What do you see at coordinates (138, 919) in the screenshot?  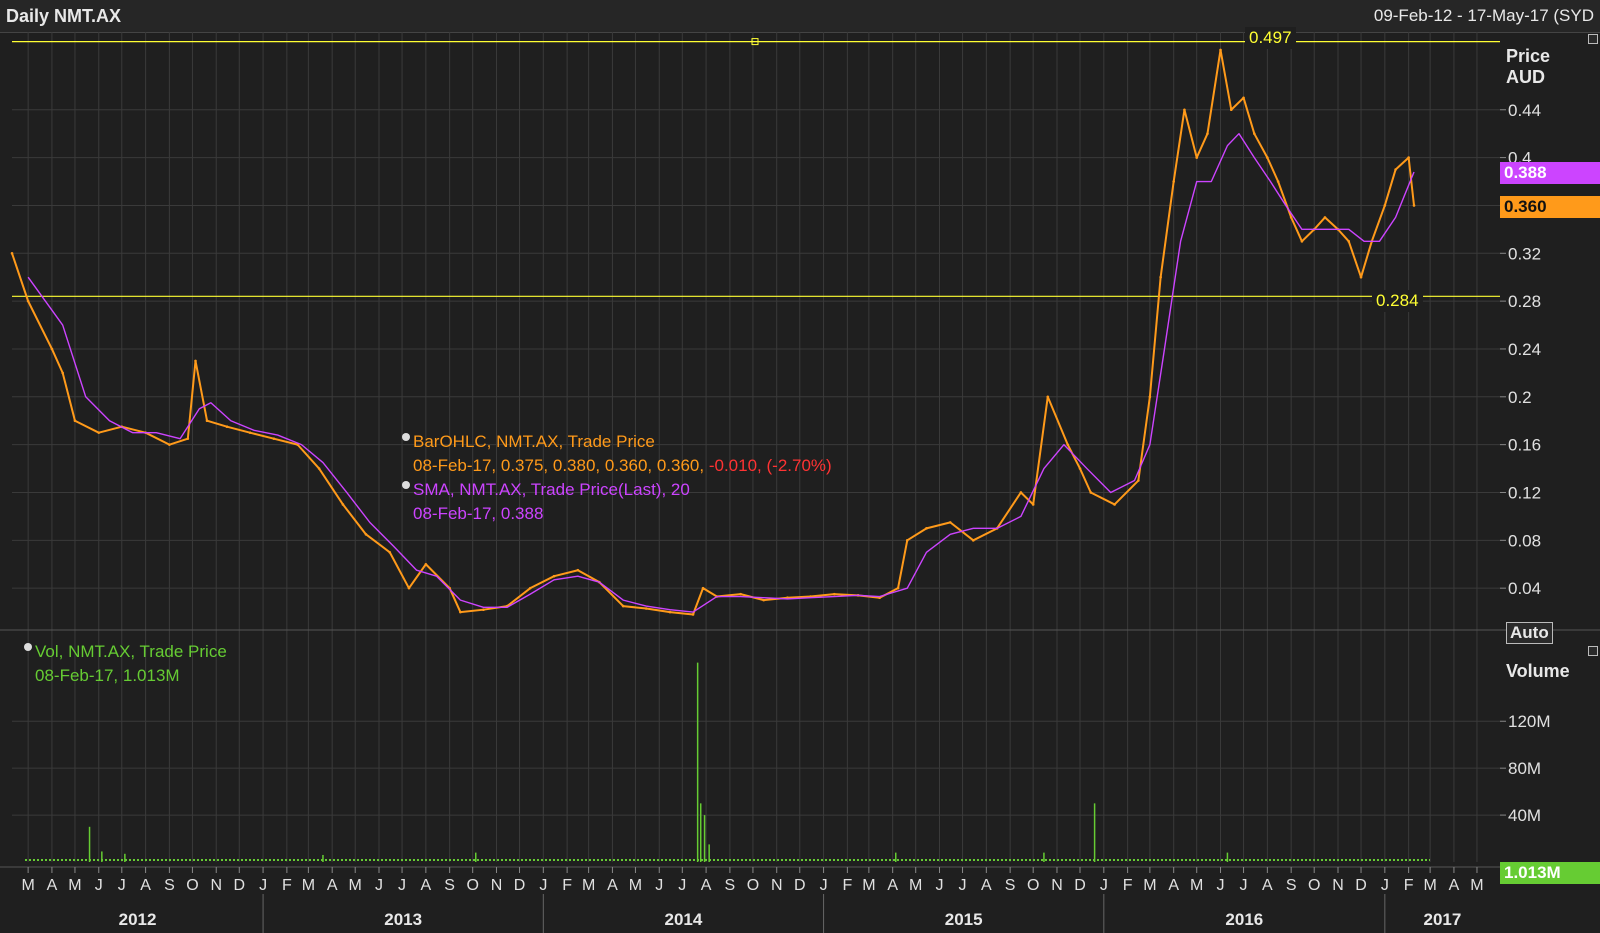 I see `year-label: 2012` at bounding box center [138, 919].